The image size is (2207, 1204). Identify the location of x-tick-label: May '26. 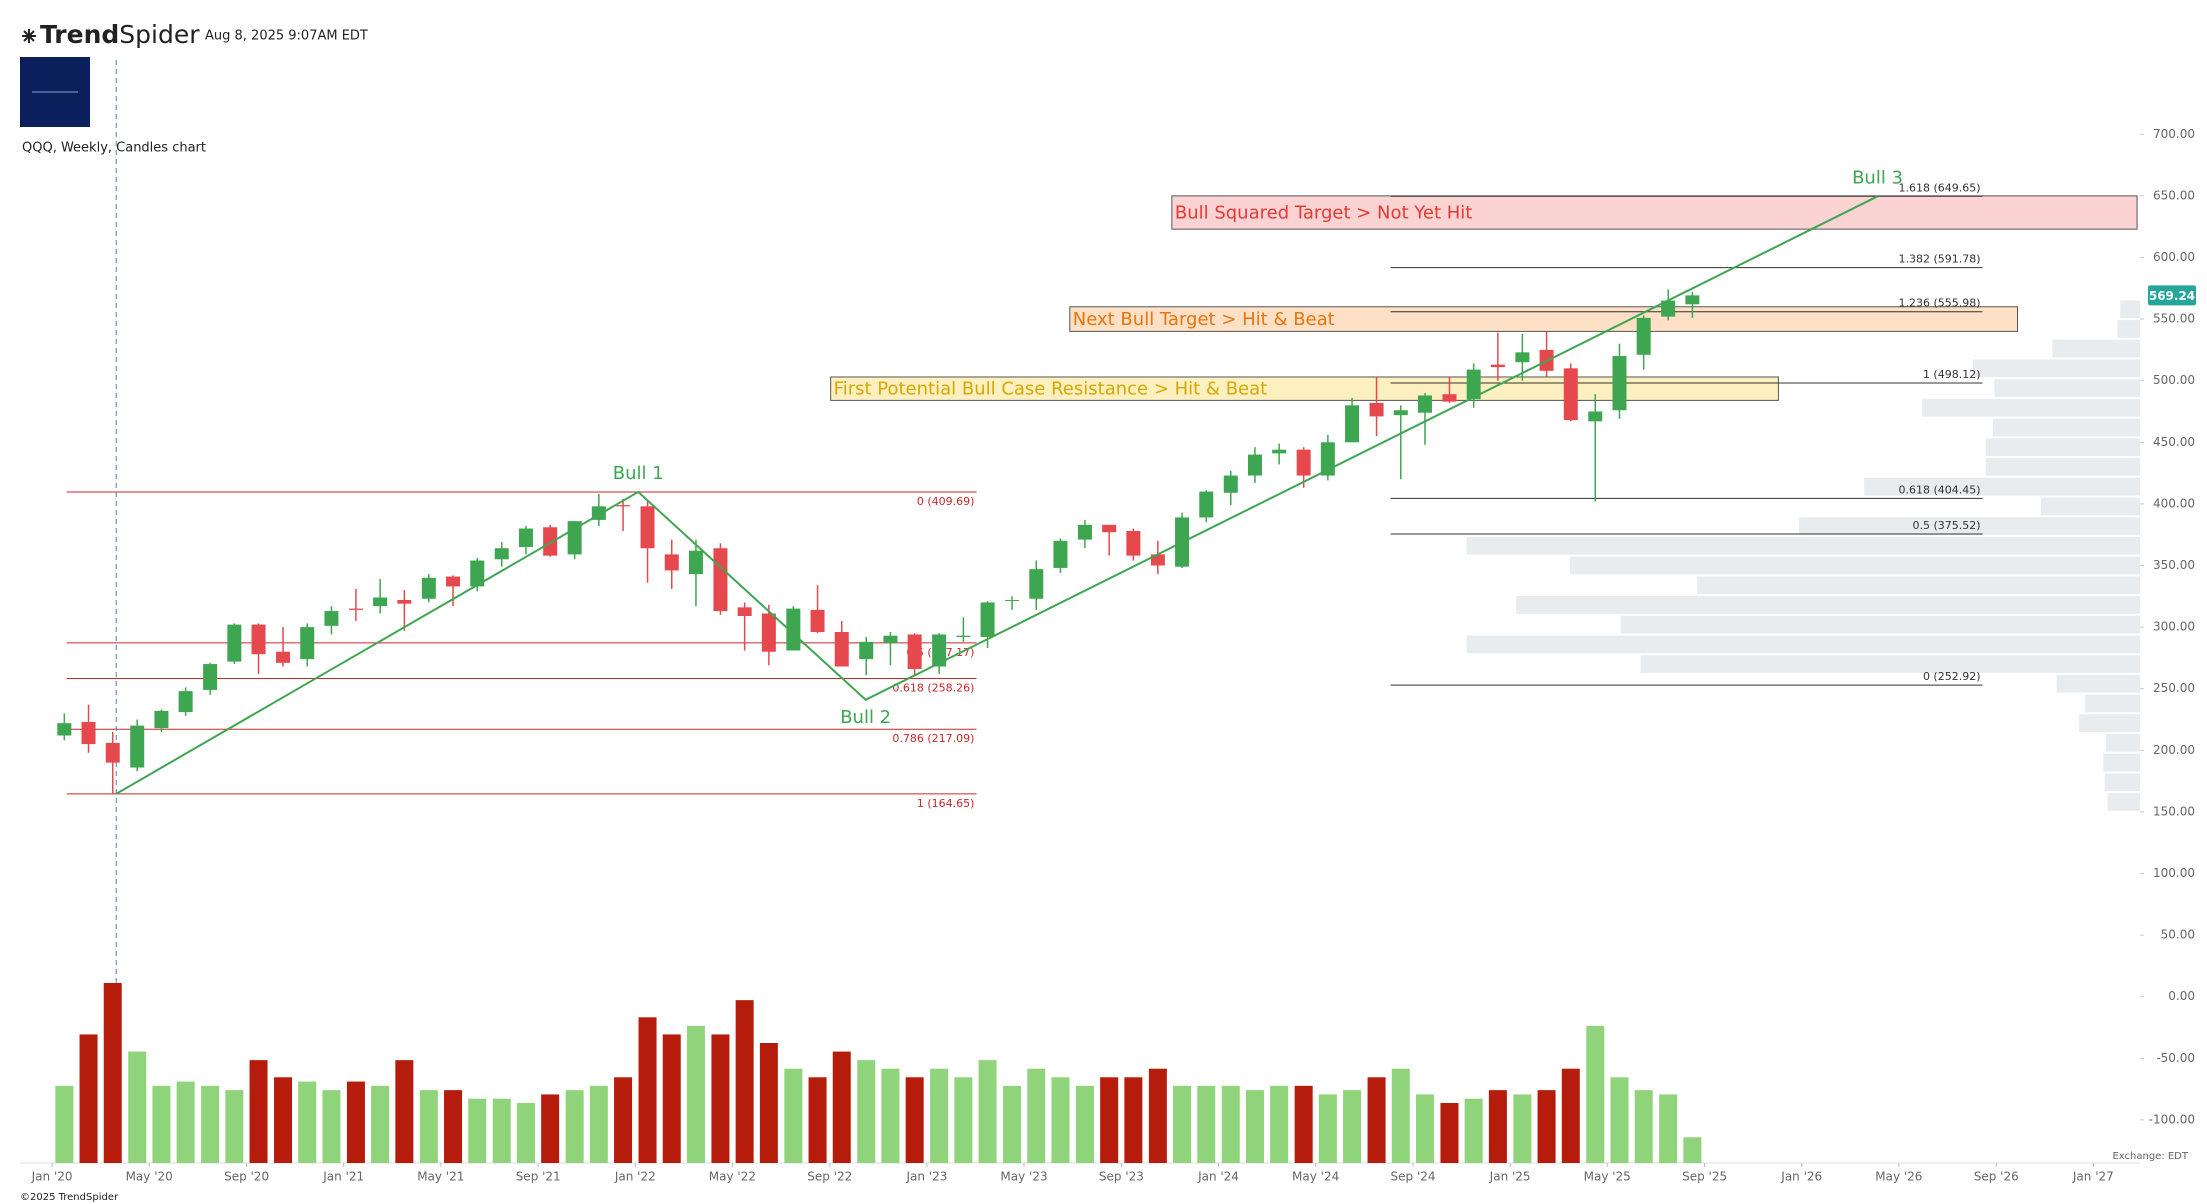
(1898, 1177).